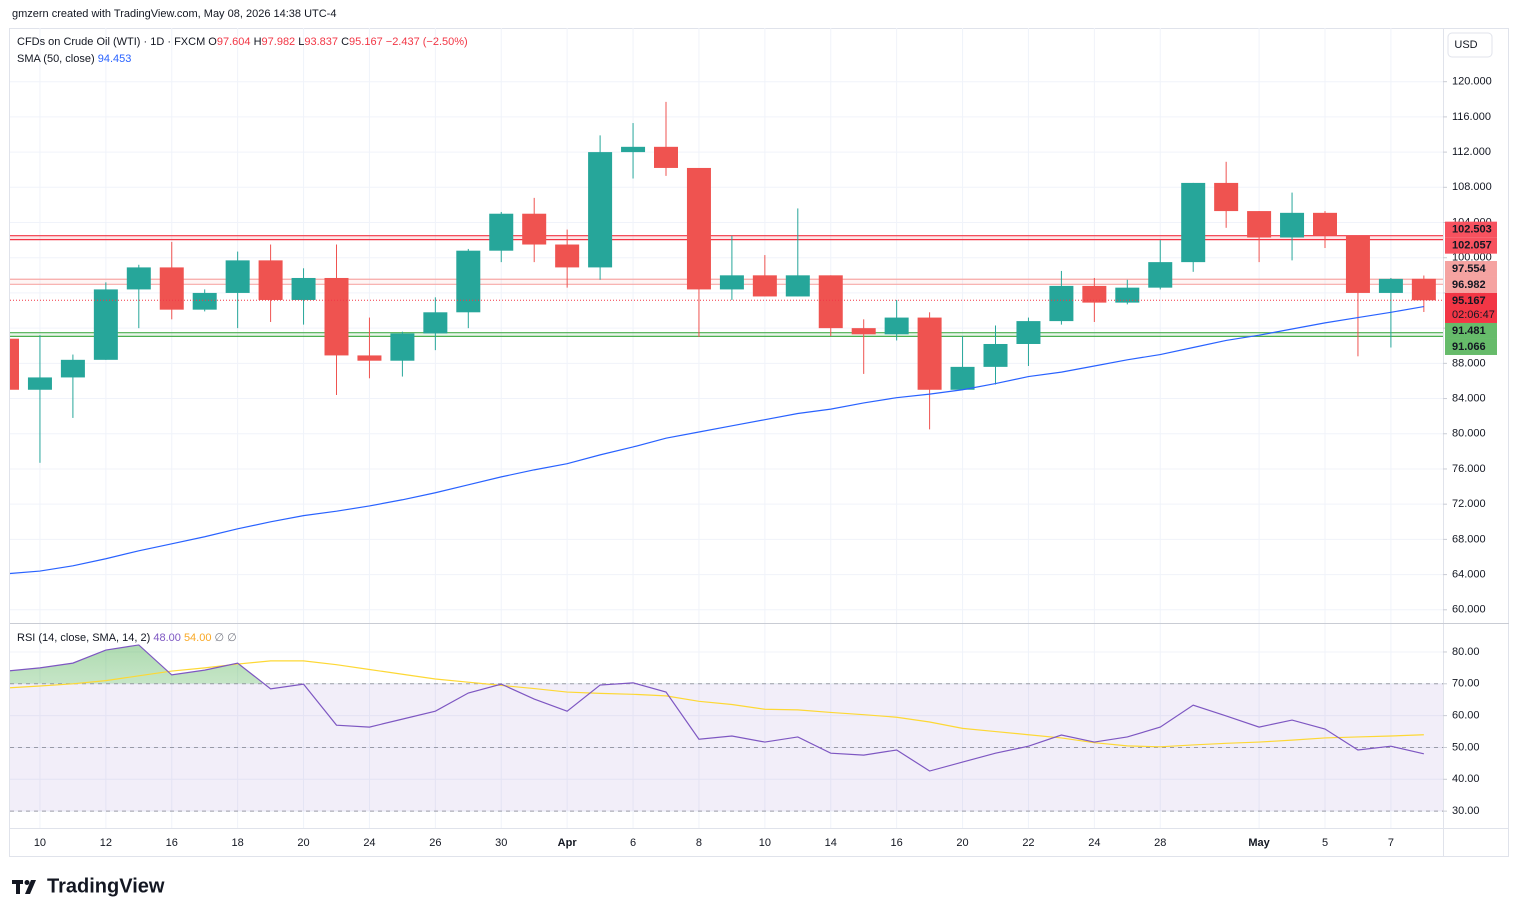 The width and height of the screenshot is (1519, 917). I want to click on x-tick-label: 7, so click(1391, 843).